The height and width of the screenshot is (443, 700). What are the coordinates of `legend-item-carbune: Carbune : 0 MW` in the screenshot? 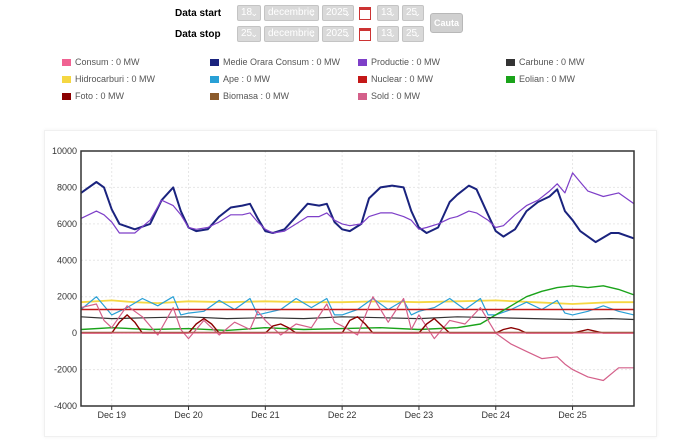 It's located at (545, 62).